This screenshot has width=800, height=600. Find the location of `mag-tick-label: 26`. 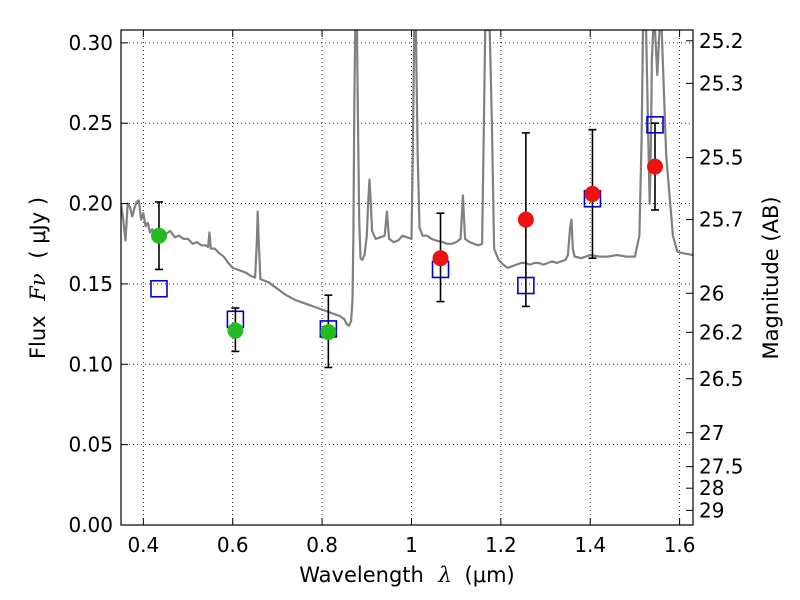

mag-tick-label: 26 is located at coordinates (711, 293).